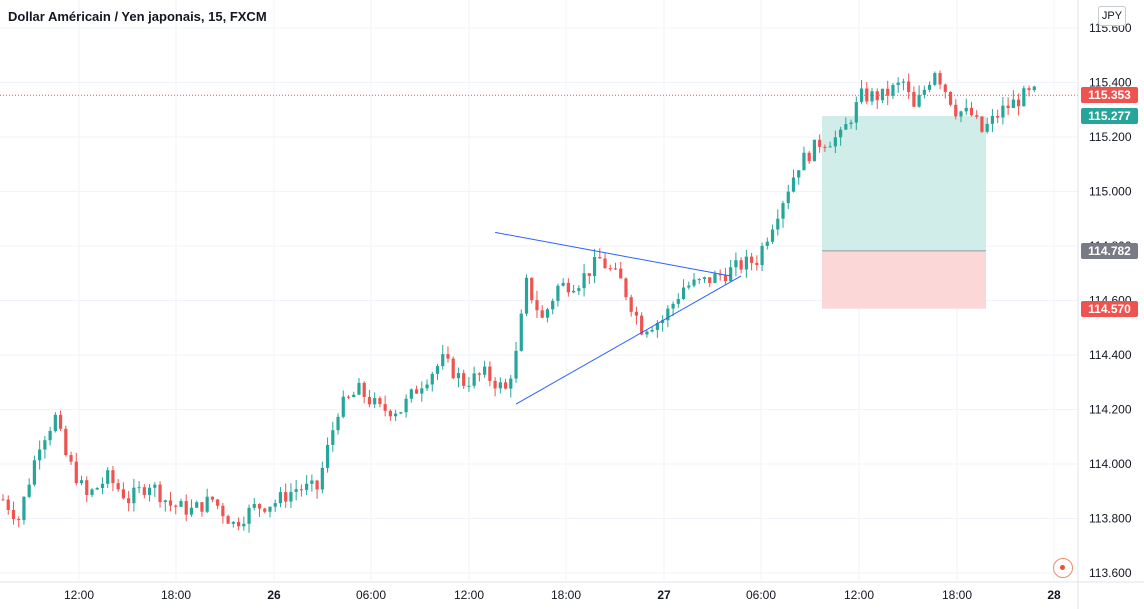 Image resolution: width=1144 pixels, height=609 pixels. What do you see at coordinates (1109, 95) in the screenshot?
I see `last-price-tag: 115.353` at bounding box center [1109, 95].